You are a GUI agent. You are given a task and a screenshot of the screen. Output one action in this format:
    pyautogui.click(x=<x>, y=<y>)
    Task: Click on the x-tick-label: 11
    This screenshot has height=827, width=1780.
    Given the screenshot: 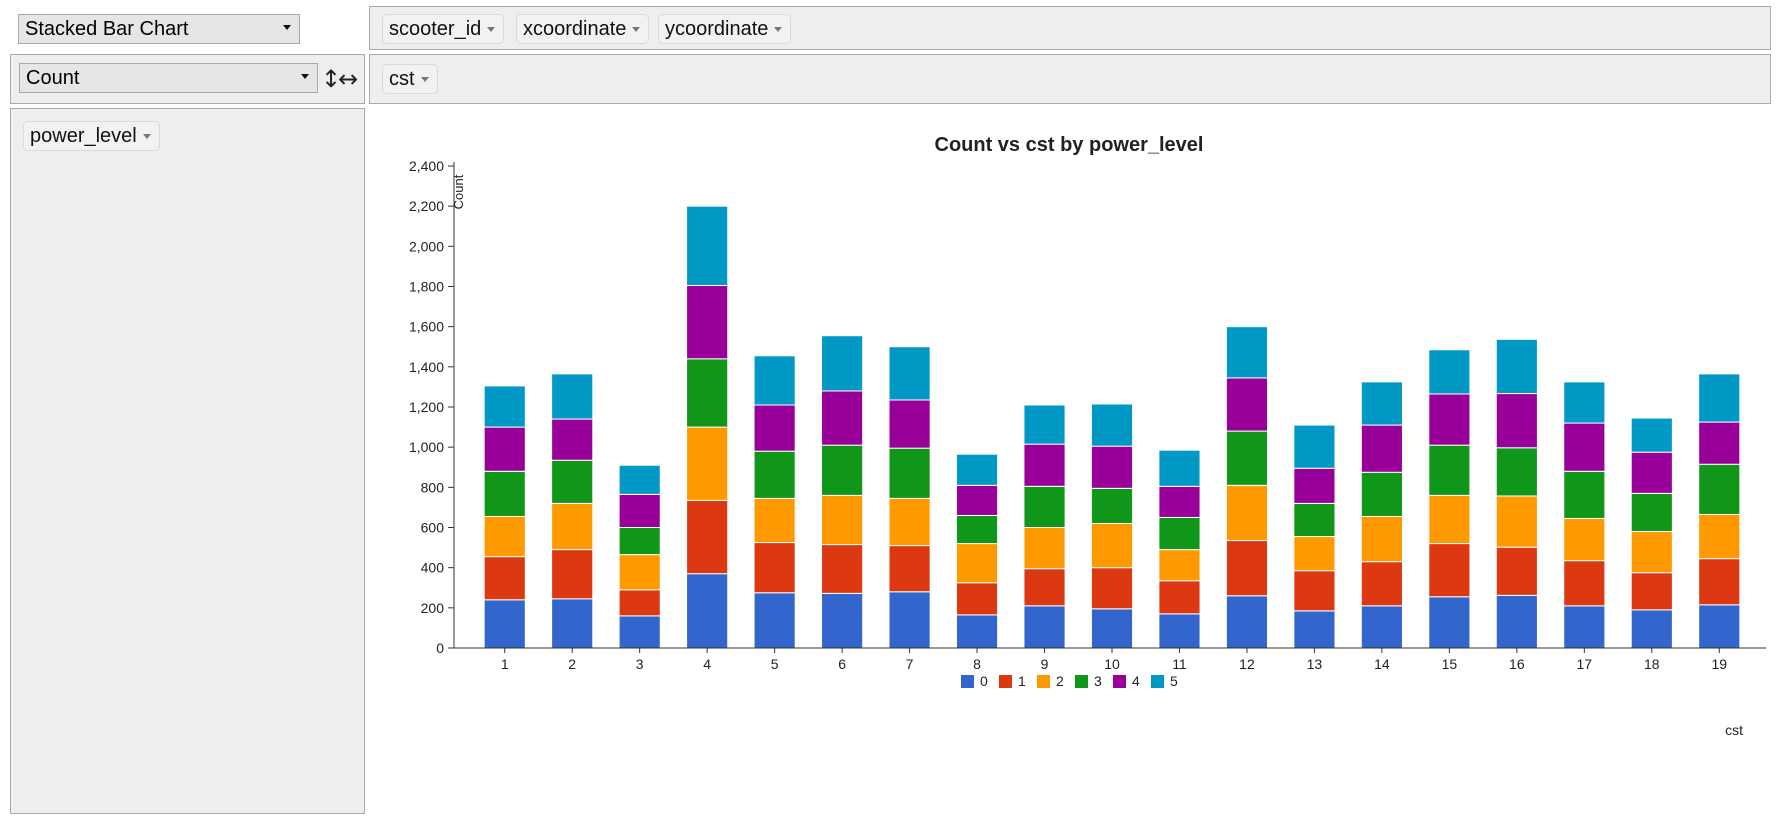 What is the action you would take?
    pyautogui.click(x=1179, y=664)
    